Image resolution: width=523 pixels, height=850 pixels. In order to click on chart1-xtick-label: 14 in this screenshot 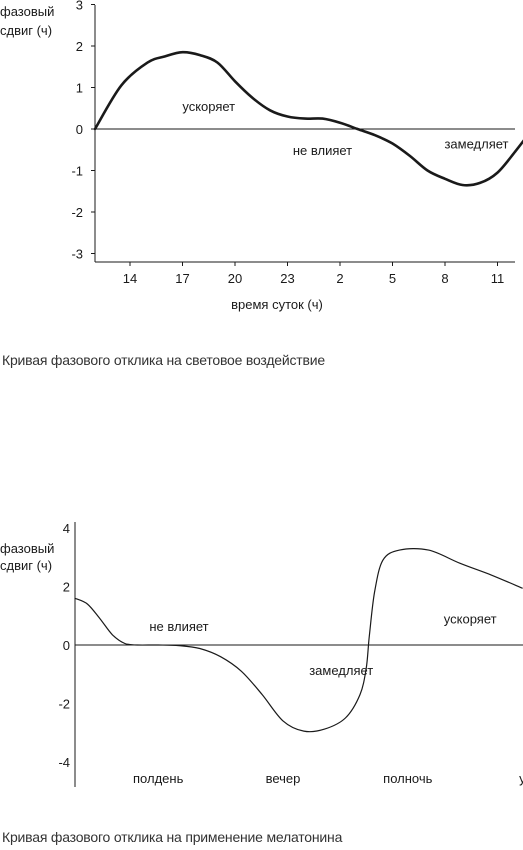, I will do `click(130, 278)`.